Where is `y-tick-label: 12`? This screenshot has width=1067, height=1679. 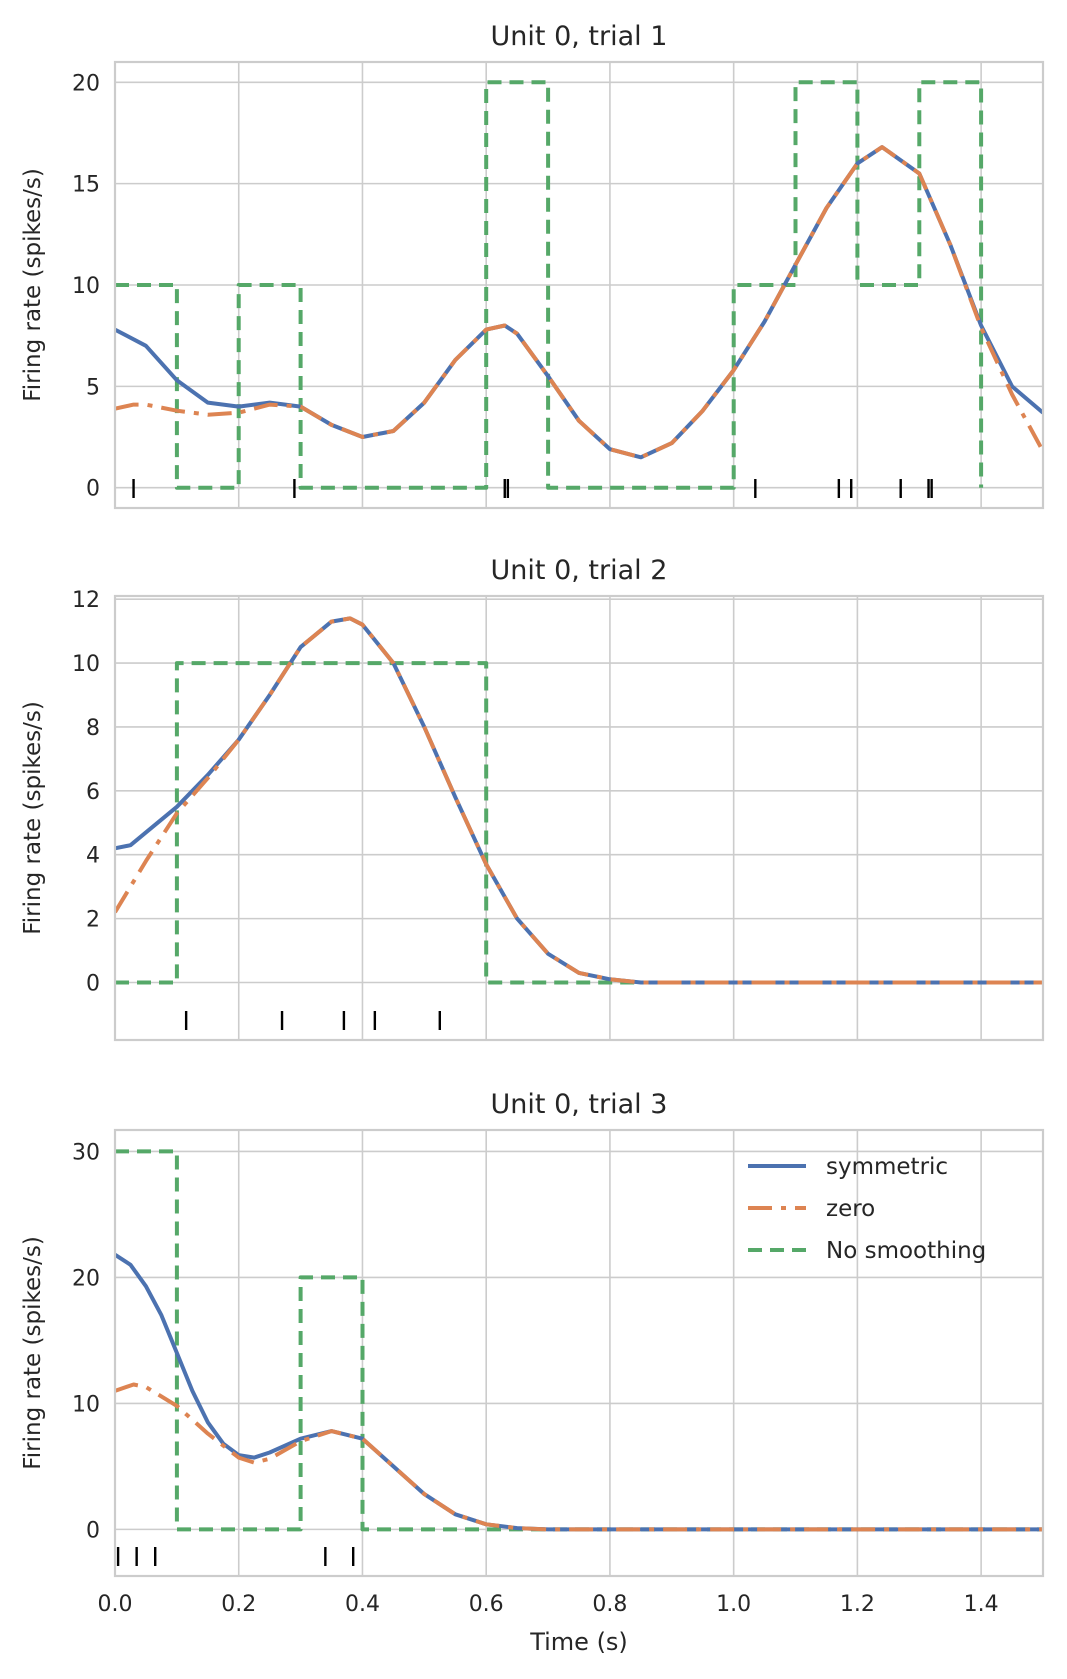
y-tick-label: 12 is located at coordinates (86, 600).